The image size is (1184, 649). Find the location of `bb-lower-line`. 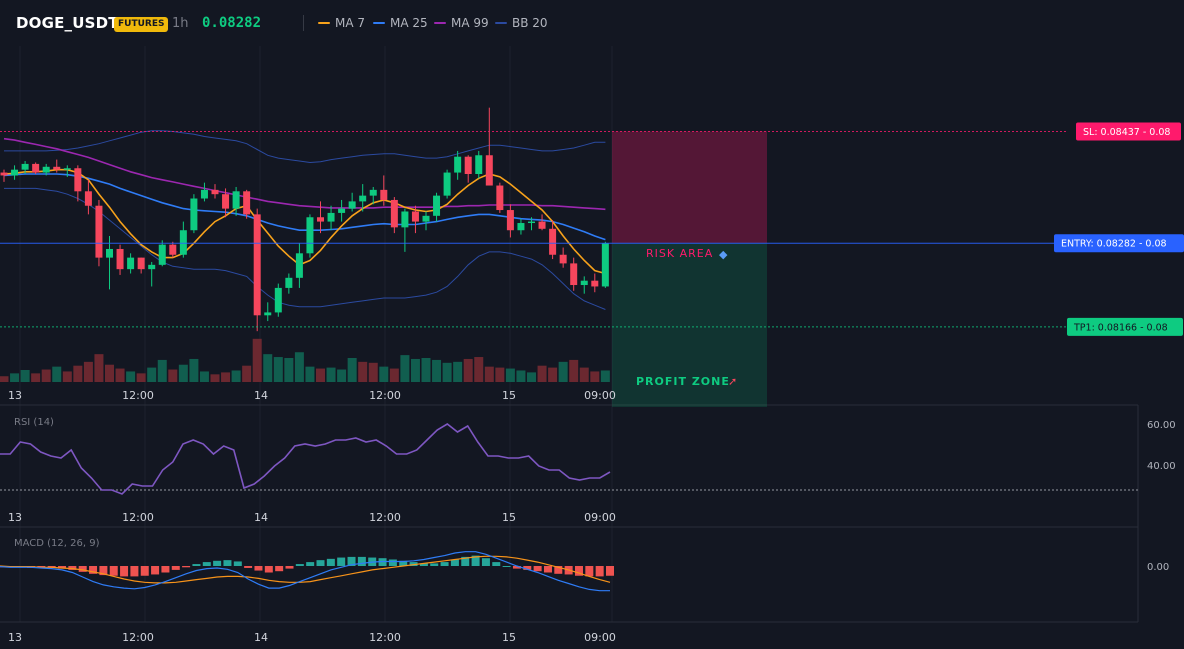

bb-lower-line is located at coordinates (305, 248).